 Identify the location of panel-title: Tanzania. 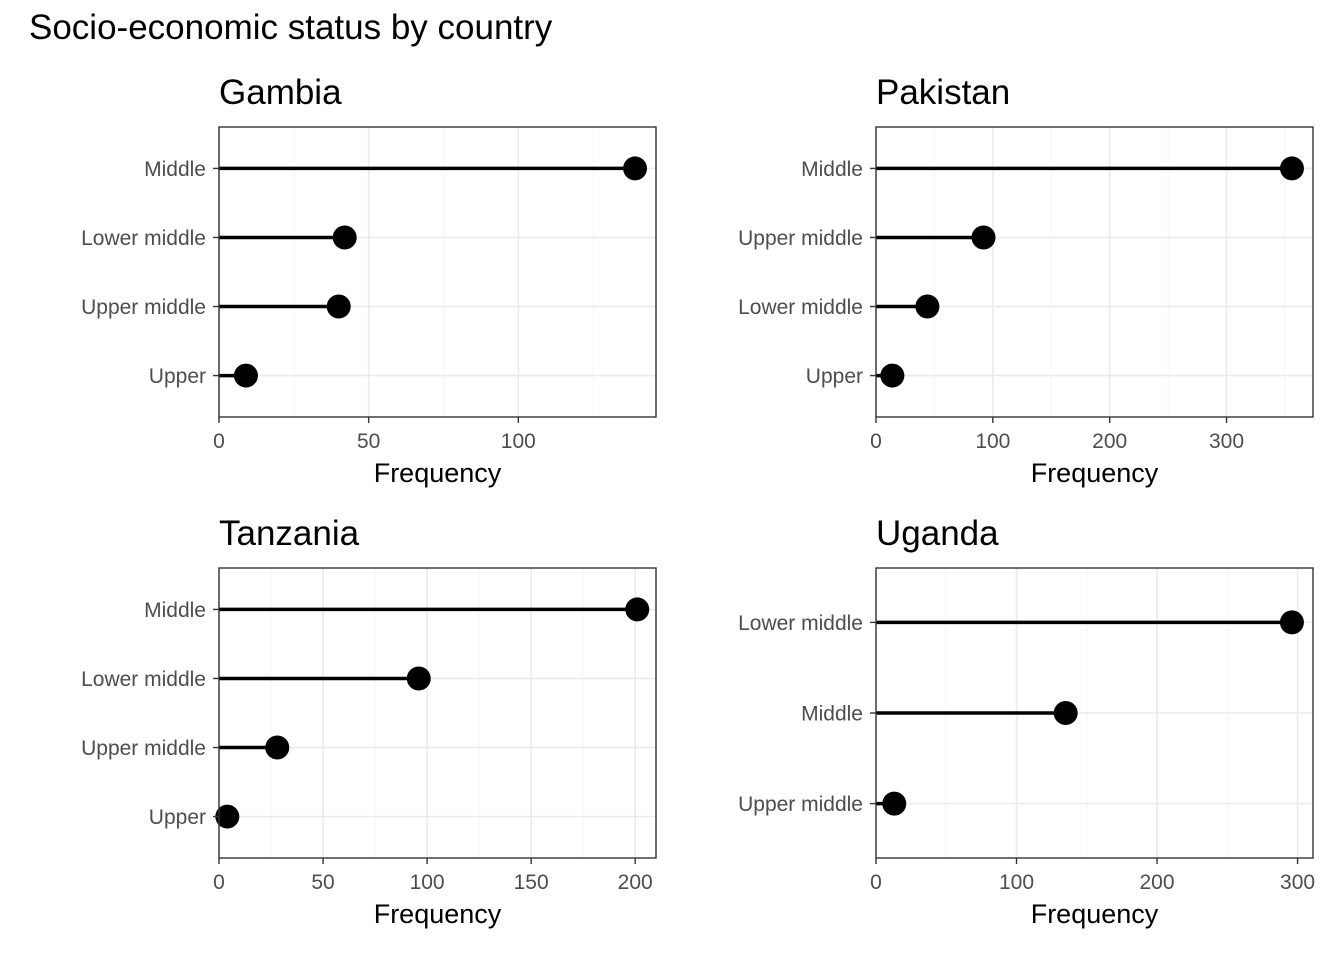
(289, 533).